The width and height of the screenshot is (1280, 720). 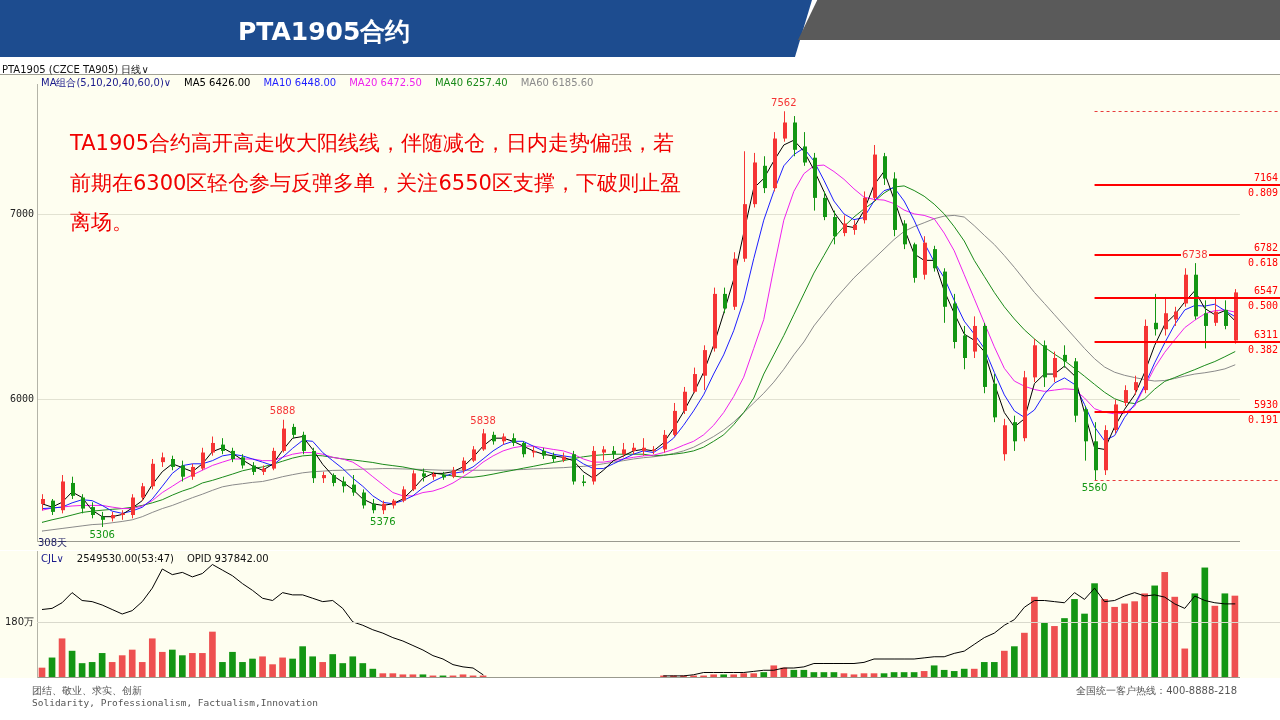 What do you see at coordinates (1094, 487) in the screenshot?
I see `annotation: 5560` at bounding box center [1094, 487].